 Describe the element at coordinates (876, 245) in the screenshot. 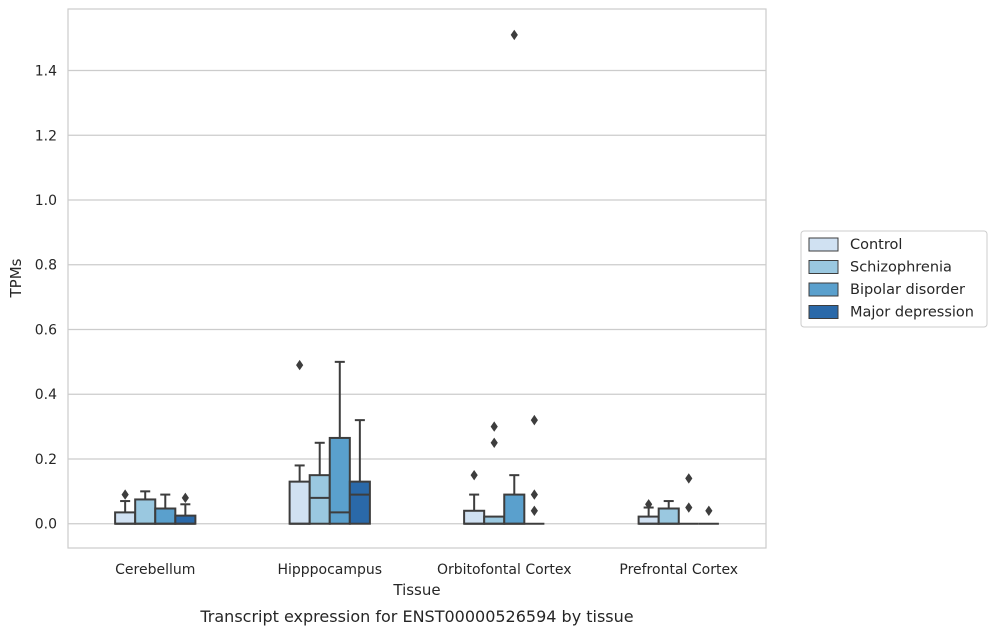

I see `legend-label: Control` at that location.